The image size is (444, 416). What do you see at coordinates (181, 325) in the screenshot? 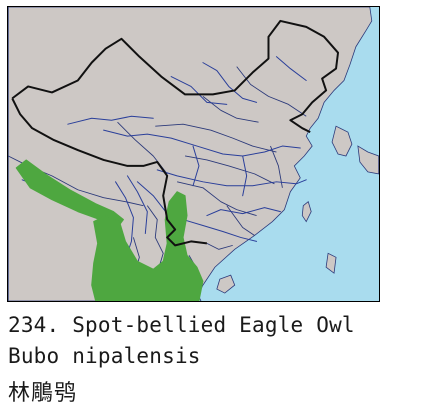
I see `species-number-and-common-name: 234. Spot-bellied Eagle Owl` at bounding box center [181, 325].